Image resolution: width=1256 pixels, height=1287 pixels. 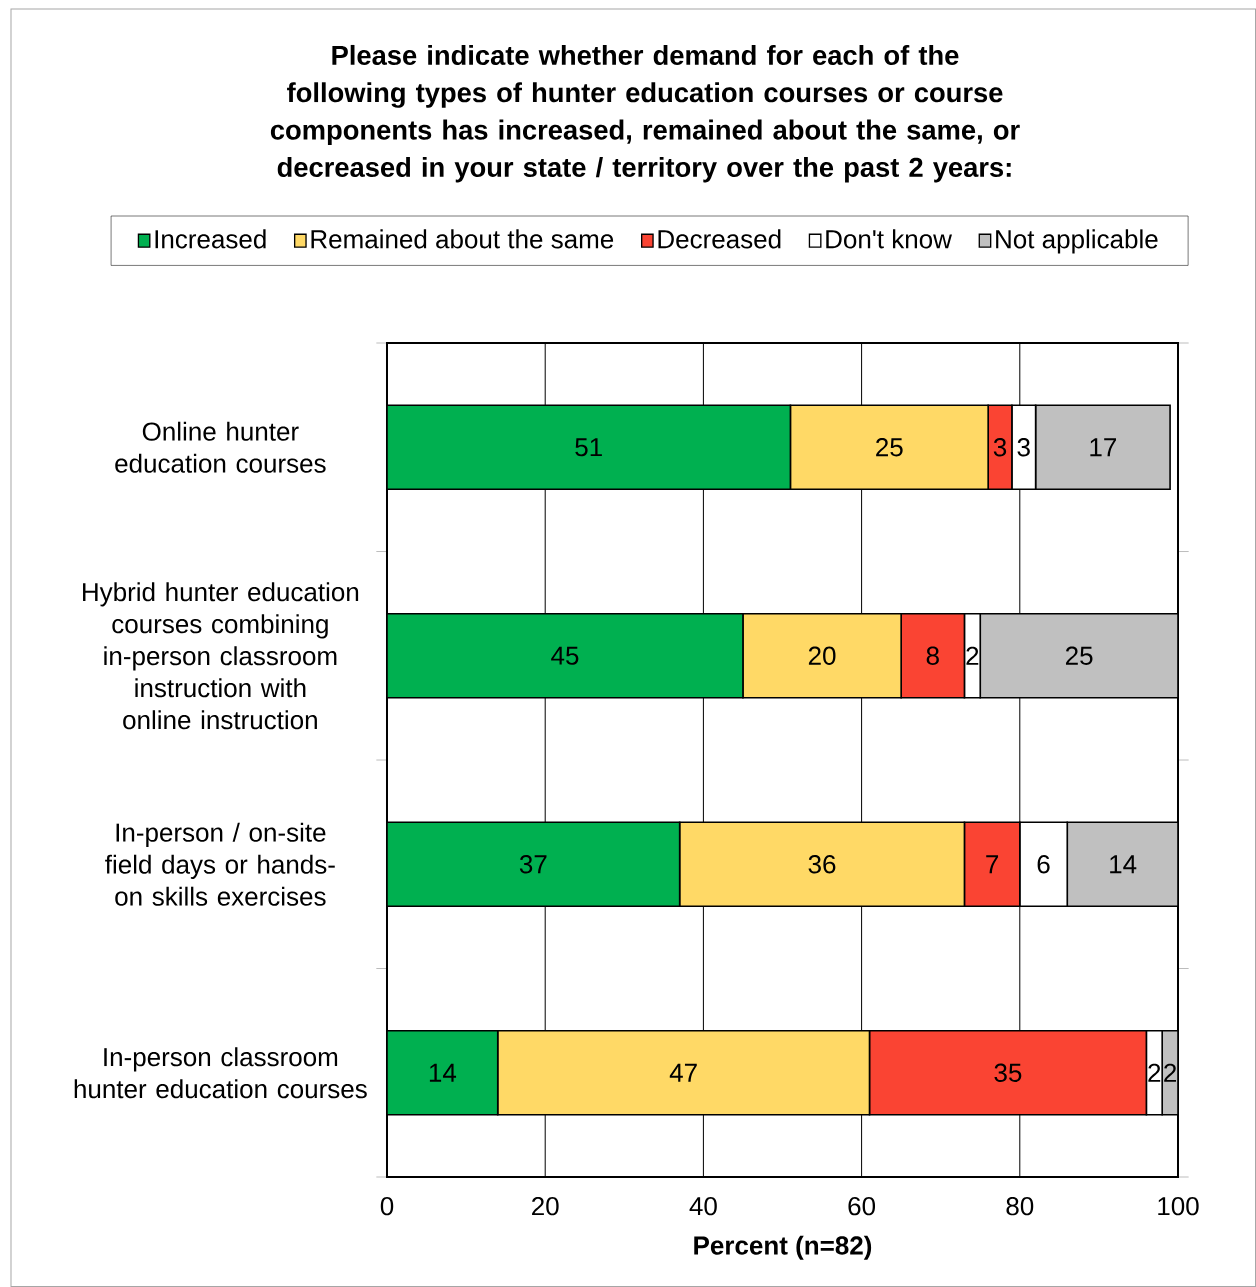 What do you see at coordinates (992, 864) in the screenshot?
I see `data-label: 7` at bounding box center [992, 864].